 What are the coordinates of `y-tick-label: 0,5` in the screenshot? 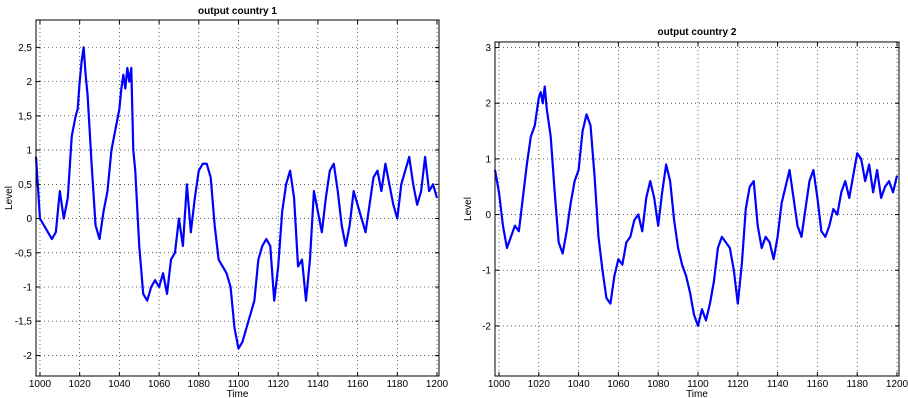 It's located at (25, 185).